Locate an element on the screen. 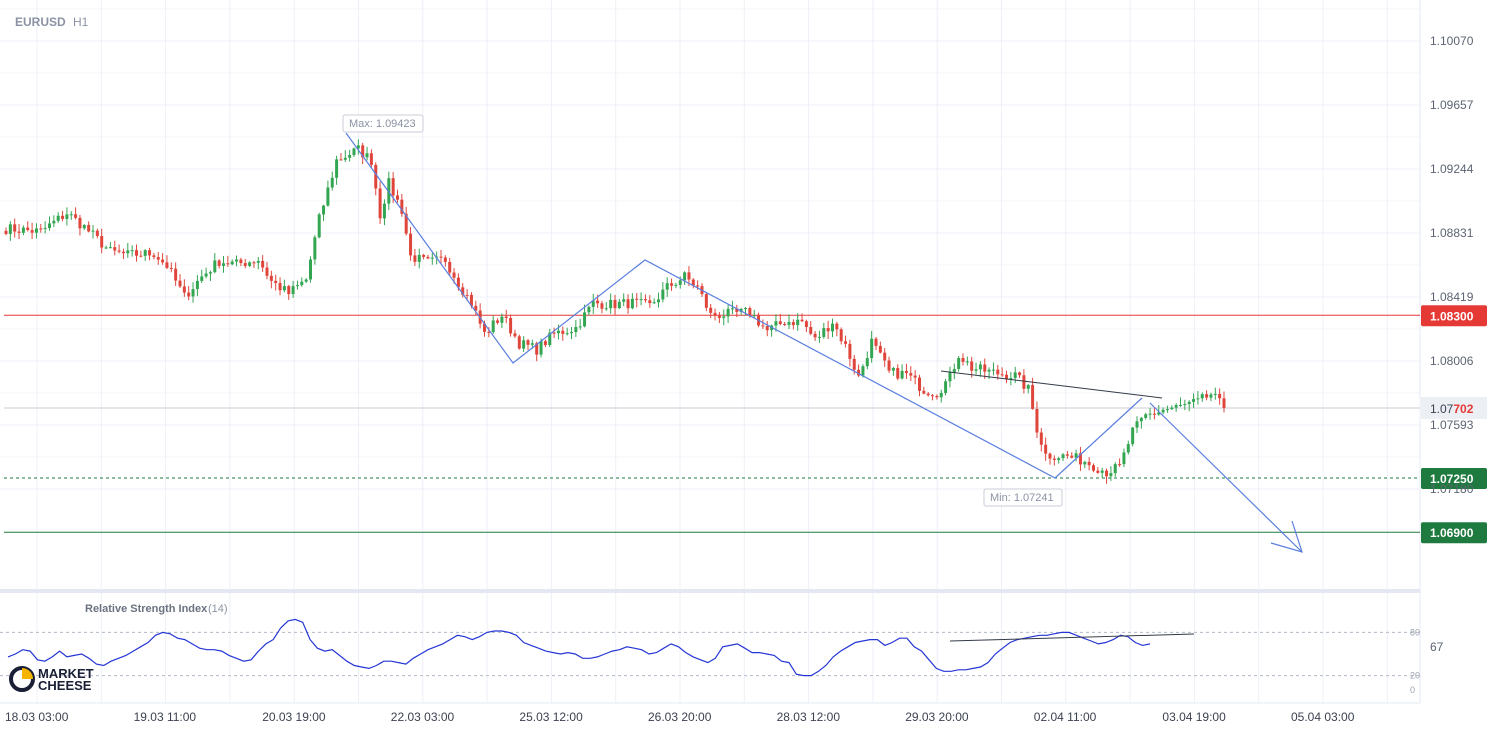 This screenshot has width=1487, height=729. rsi-title: Relative Strength Index is located at coordinates (146, 609).